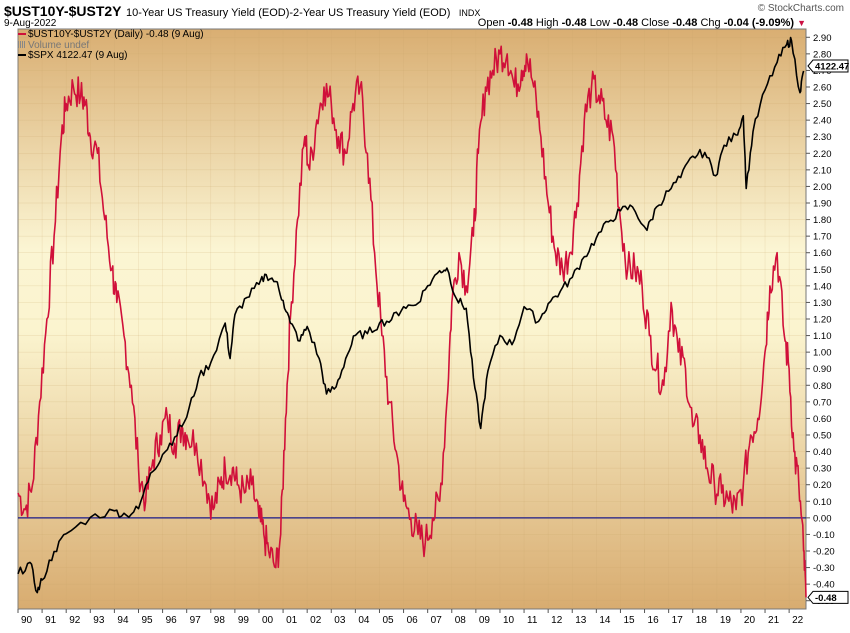 This screenshot has width=850, height=633. I want to click on y-tick-label: 0.00, so click(822, 518).